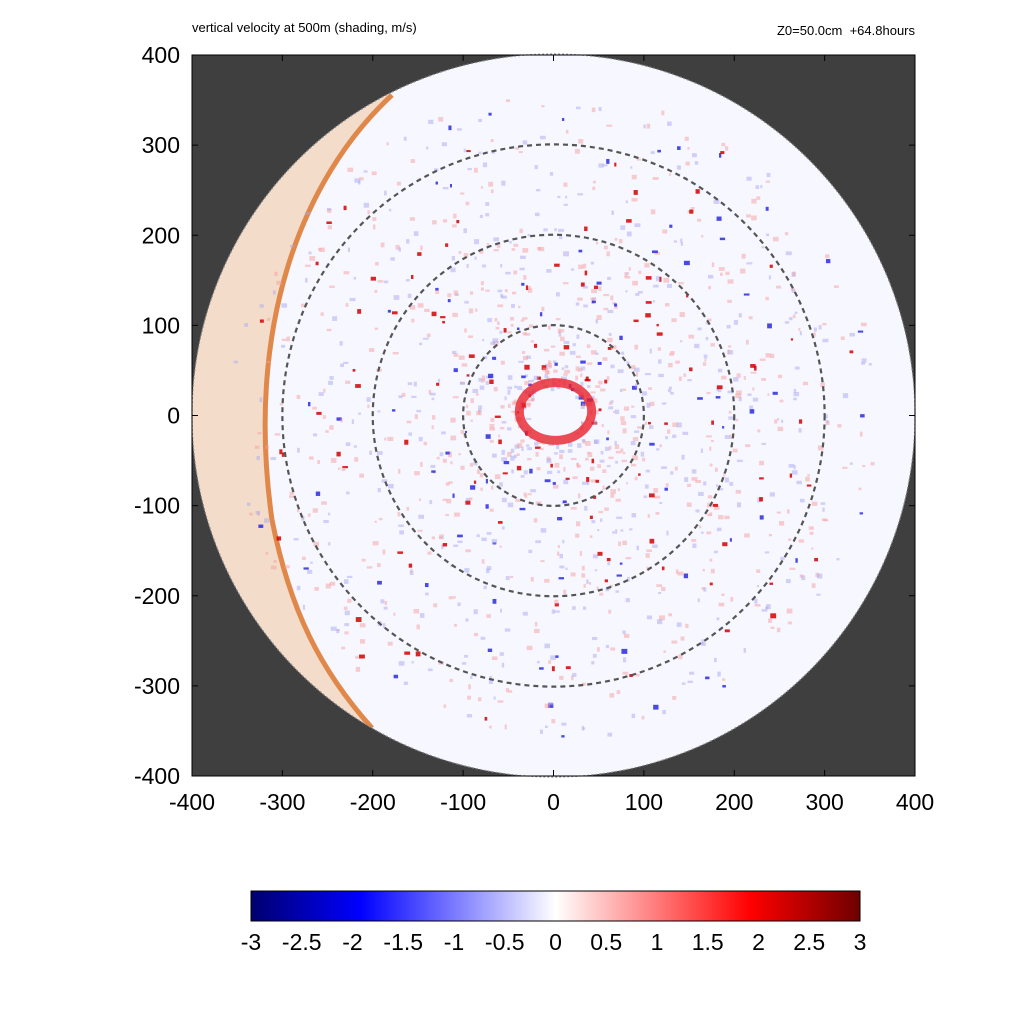  Describe the element at coordinates (734, 802) in the screenshot. I see `x-tick-label: 200` at that location.